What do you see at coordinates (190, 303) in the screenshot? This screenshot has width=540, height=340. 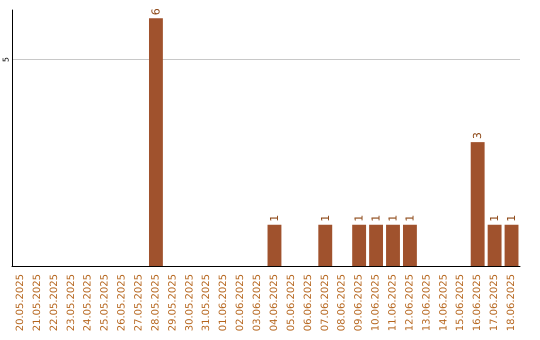 I see `x-tick-label: 30.05.2025` at bounding box center [190, 303].